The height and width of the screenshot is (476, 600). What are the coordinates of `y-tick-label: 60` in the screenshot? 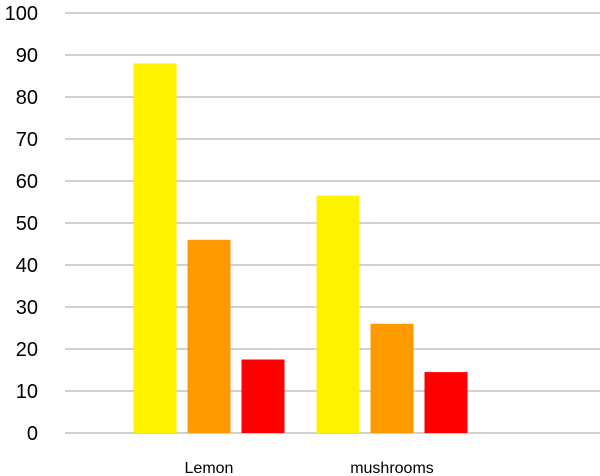 It's located at (27, 182).